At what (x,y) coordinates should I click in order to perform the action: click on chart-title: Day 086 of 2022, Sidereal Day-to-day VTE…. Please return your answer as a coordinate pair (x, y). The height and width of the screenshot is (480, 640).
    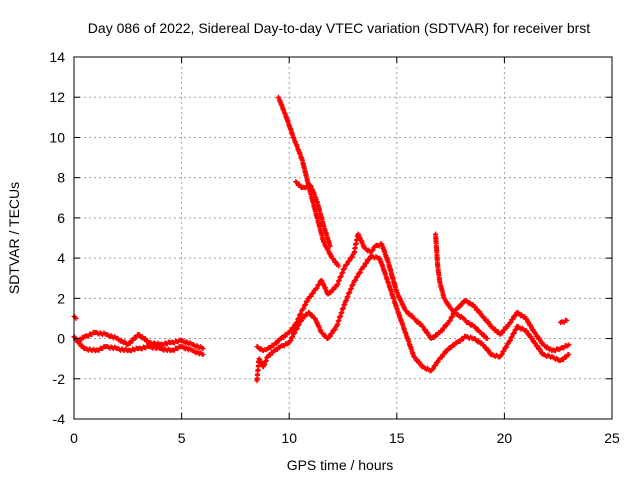
    Looking at the image, I should click on (339, 28).